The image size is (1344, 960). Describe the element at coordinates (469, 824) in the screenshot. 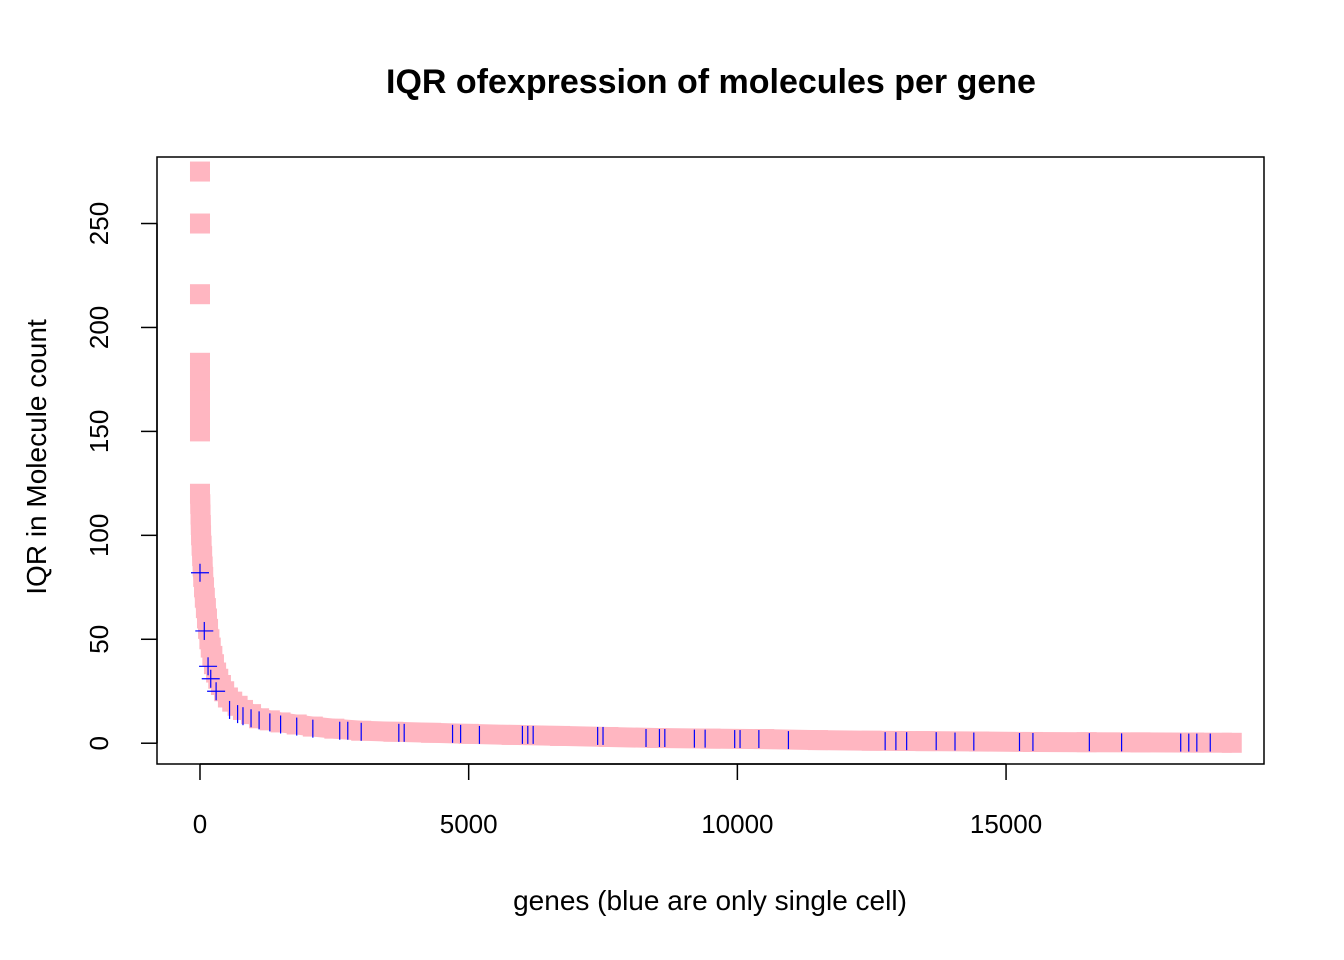

I see `x-tick-label-1: 5000` at that location.